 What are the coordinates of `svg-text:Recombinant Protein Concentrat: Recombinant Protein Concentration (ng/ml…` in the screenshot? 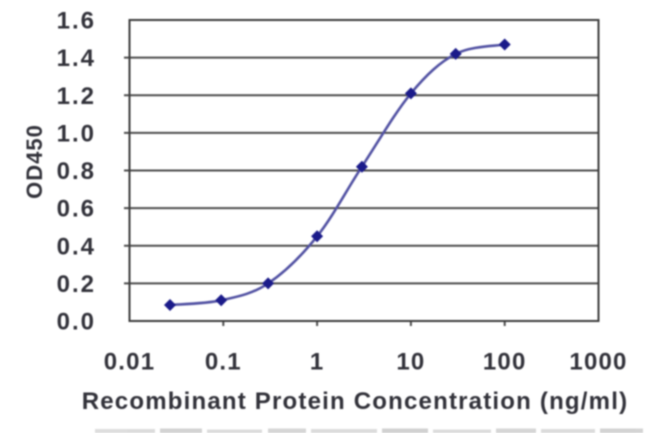 It's located at (355, 401).